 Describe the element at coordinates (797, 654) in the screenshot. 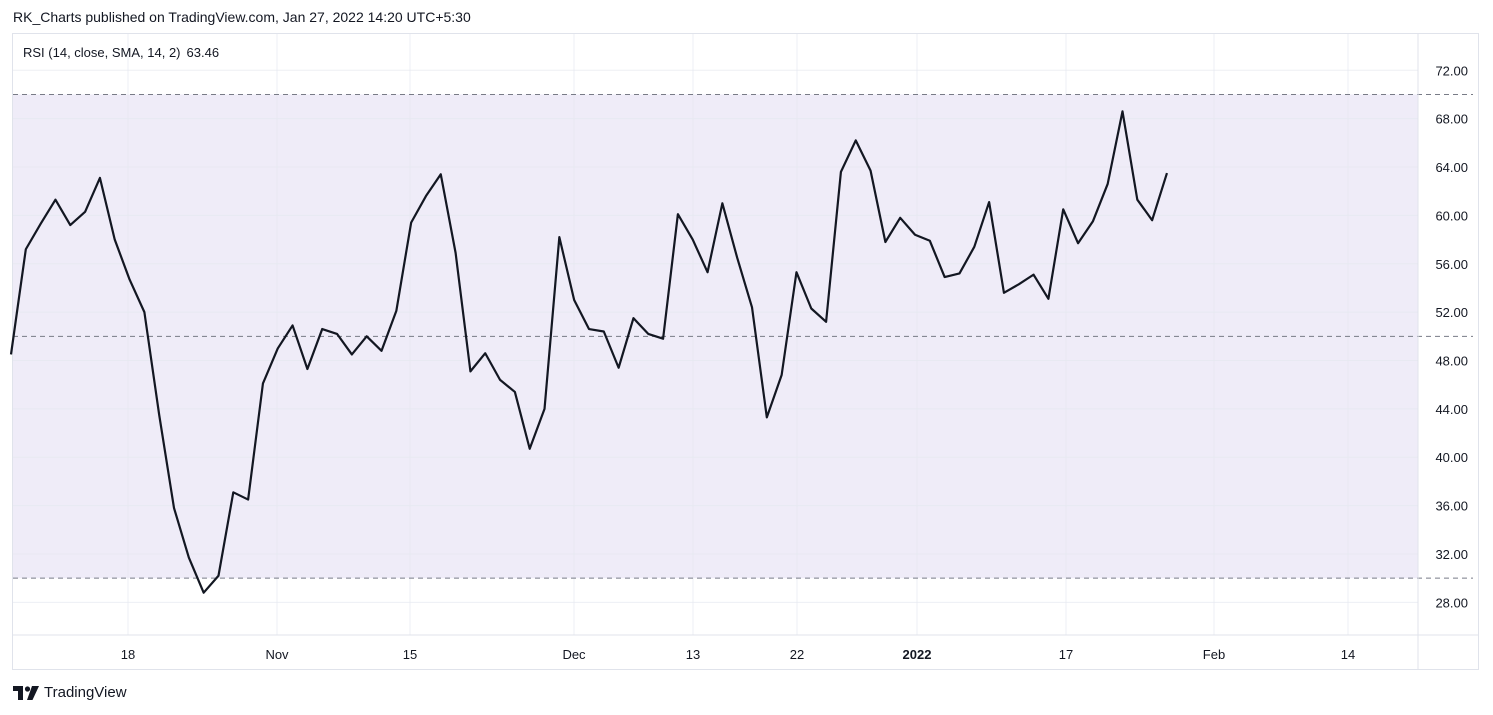

I see `x-tick-label: 22` at that location.